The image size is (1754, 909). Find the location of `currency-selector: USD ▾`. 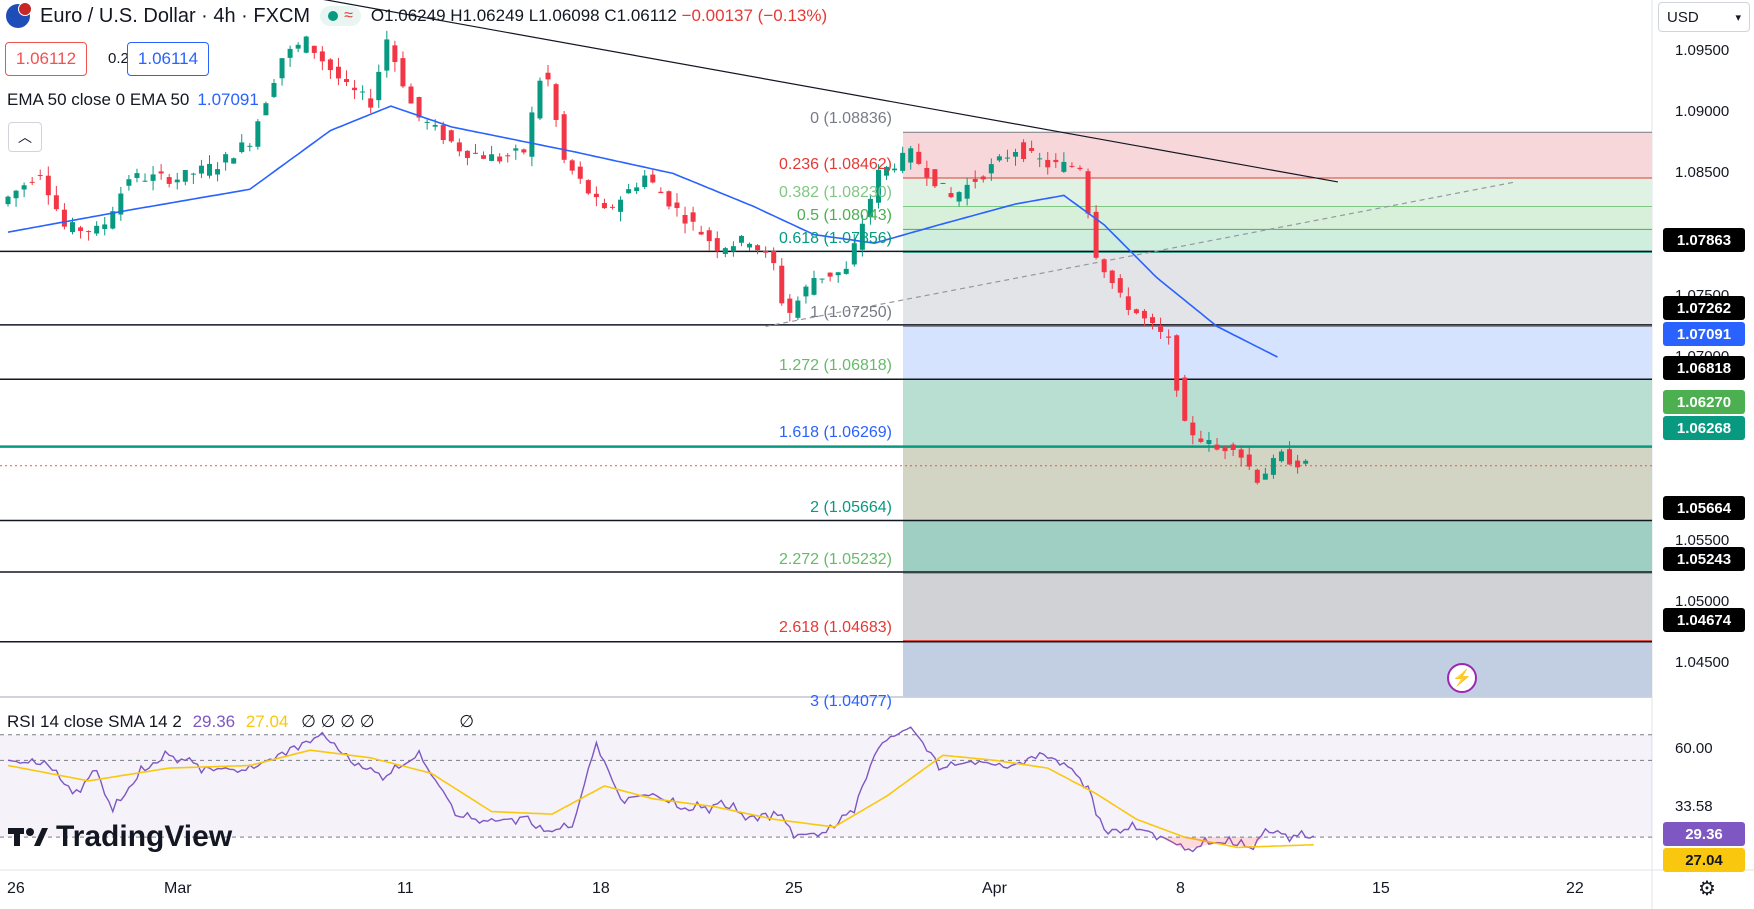

currency-selector: USD ▾ is located at coordinates (1704, 17).